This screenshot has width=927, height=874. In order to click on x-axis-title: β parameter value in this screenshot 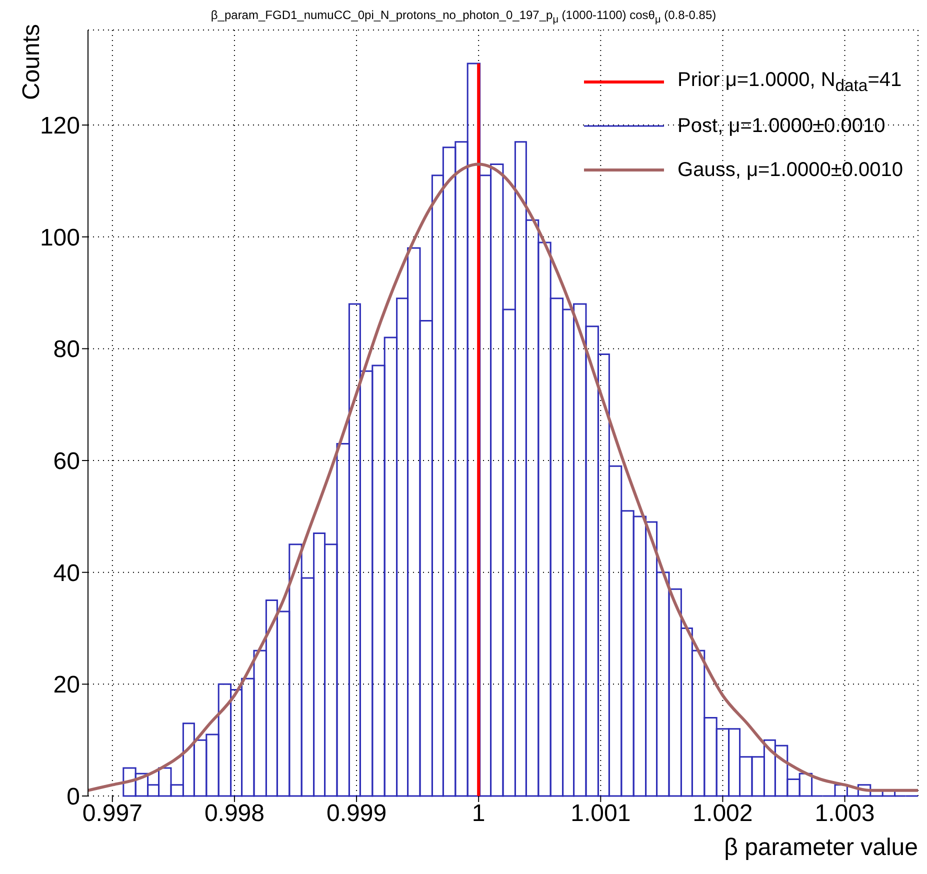, I will do `click(821, 848)`.